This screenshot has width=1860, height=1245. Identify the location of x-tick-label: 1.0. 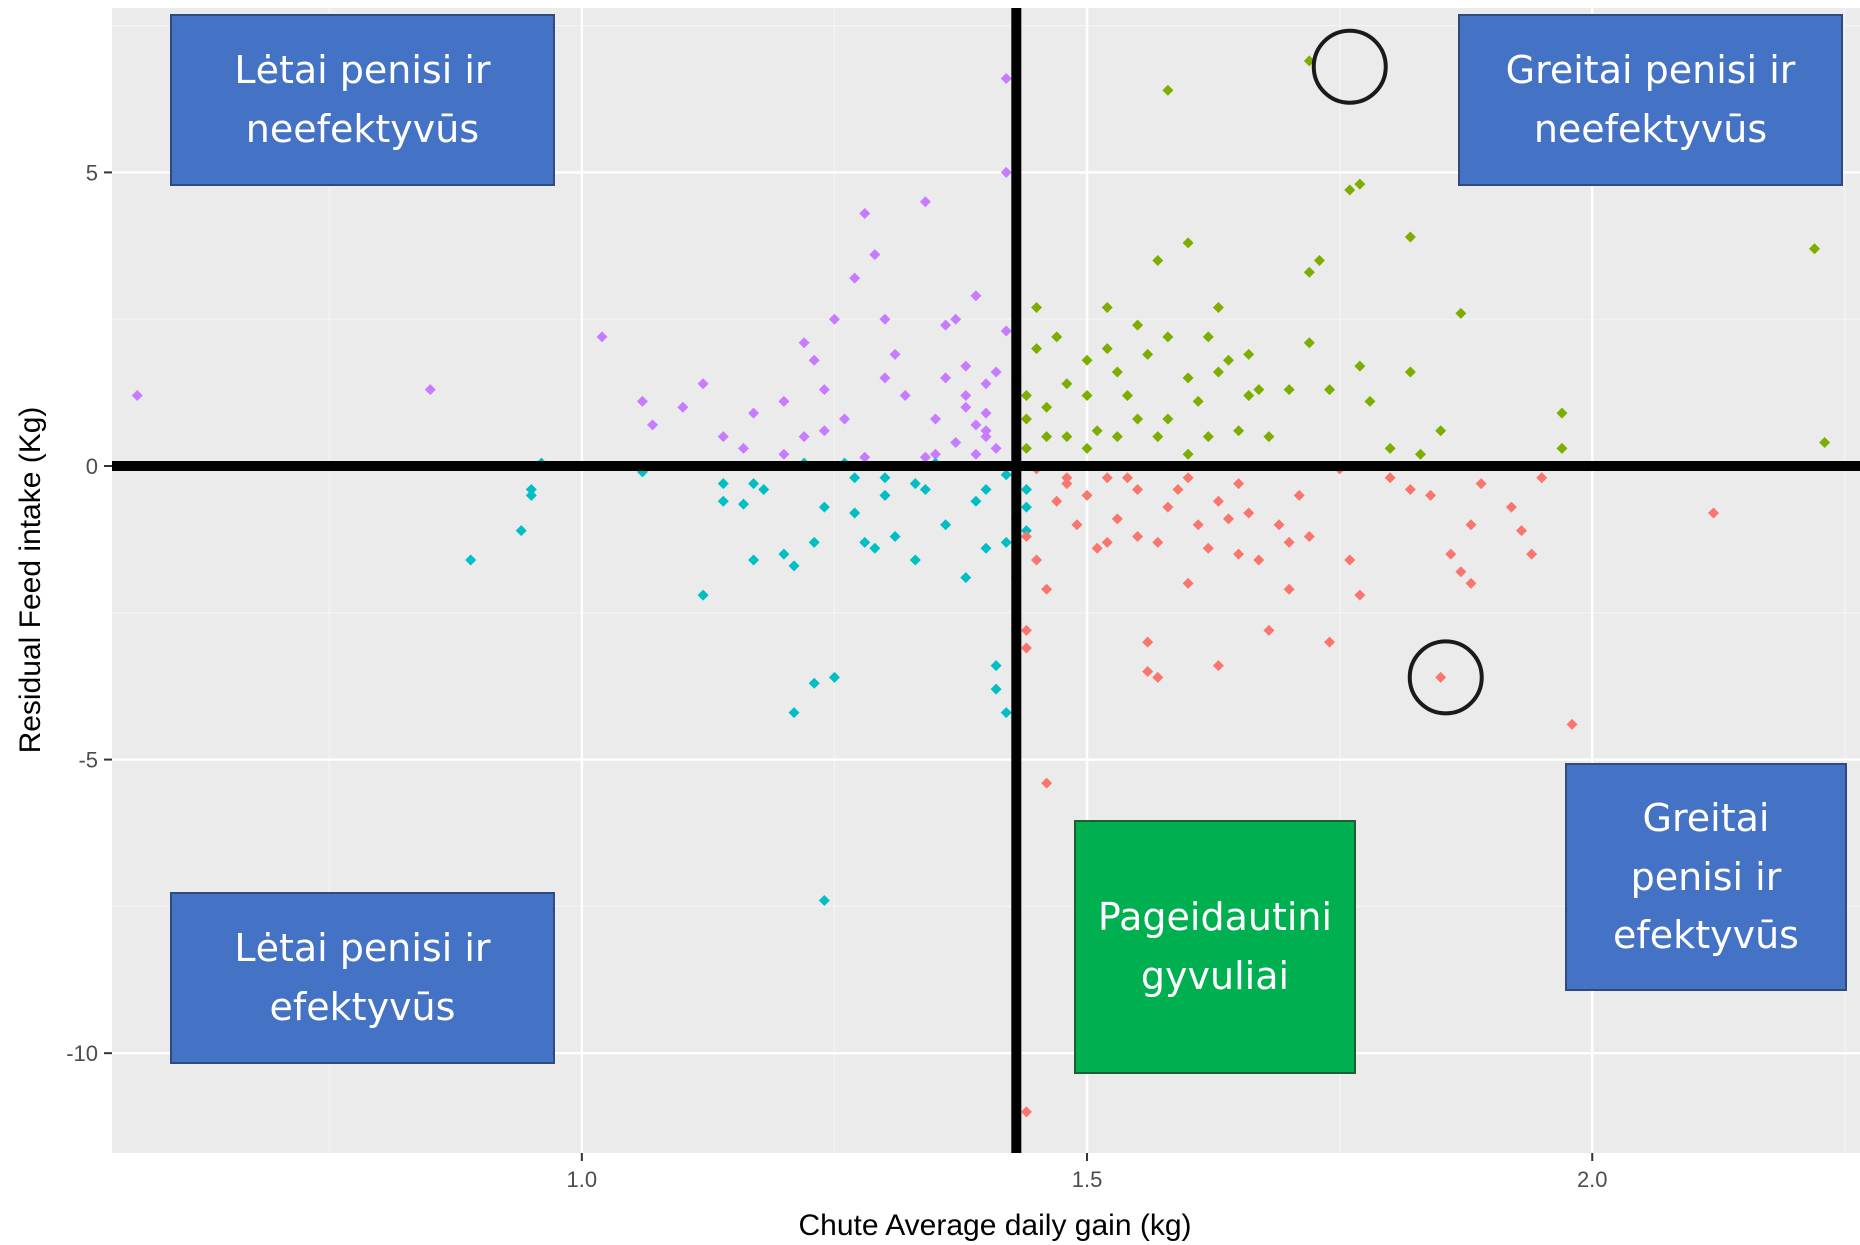
(582, 1179).